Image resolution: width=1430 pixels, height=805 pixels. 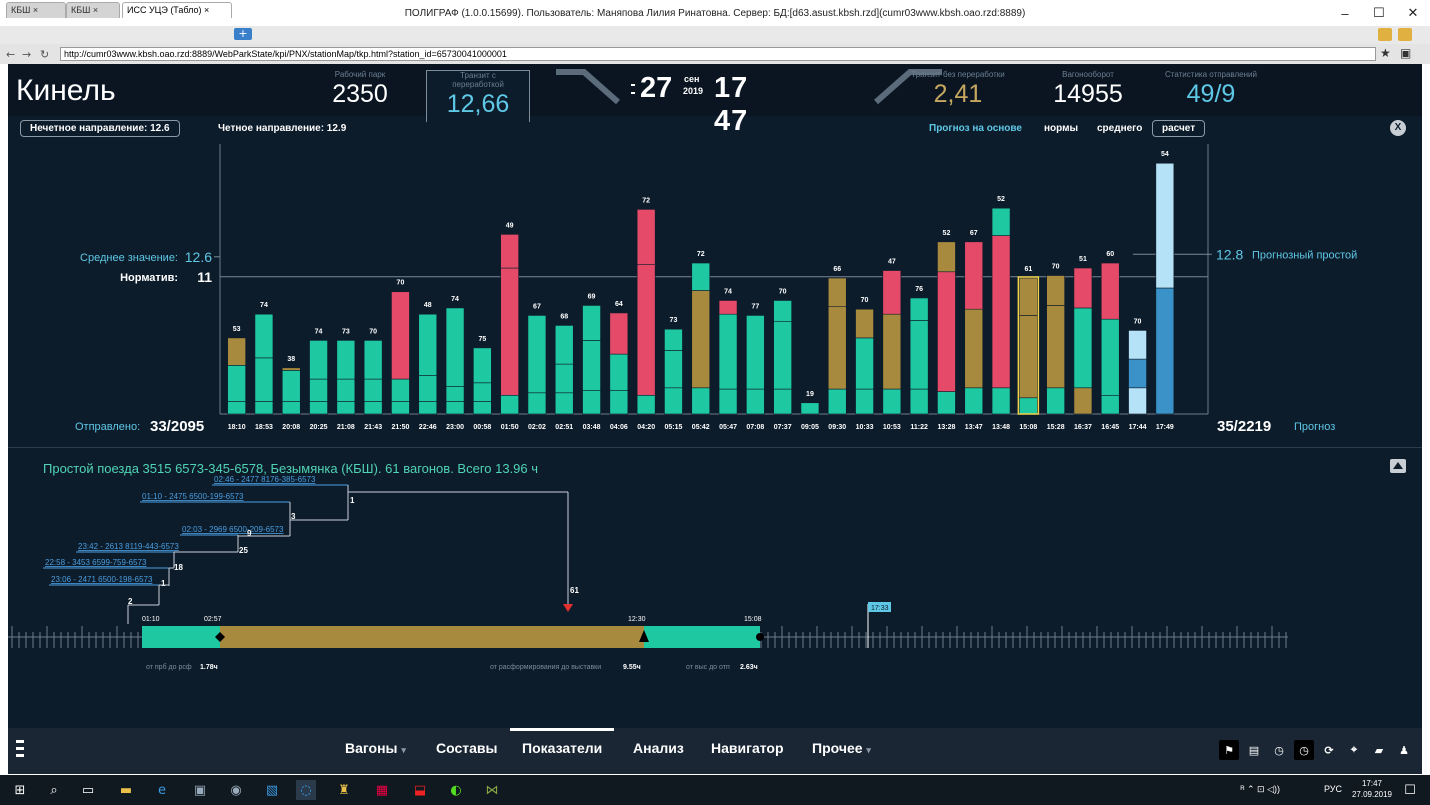 What do you see at coordinates (958, 94) in the screenshot?
I see `metric-value: 2,41` at bounding box center [958, 94].